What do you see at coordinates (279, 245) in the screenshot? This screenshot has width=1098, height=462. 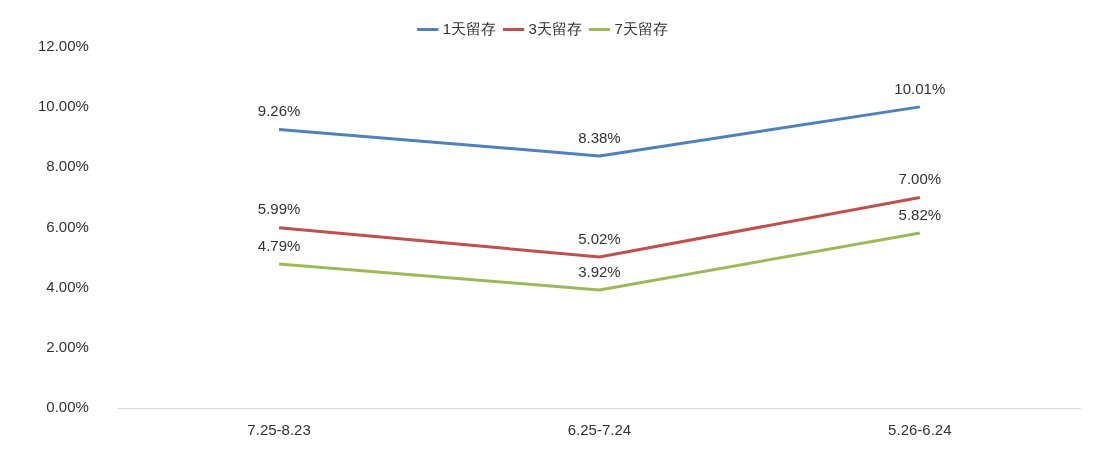 I see `data-label: 4.79%` at bounding box center [279, 245].